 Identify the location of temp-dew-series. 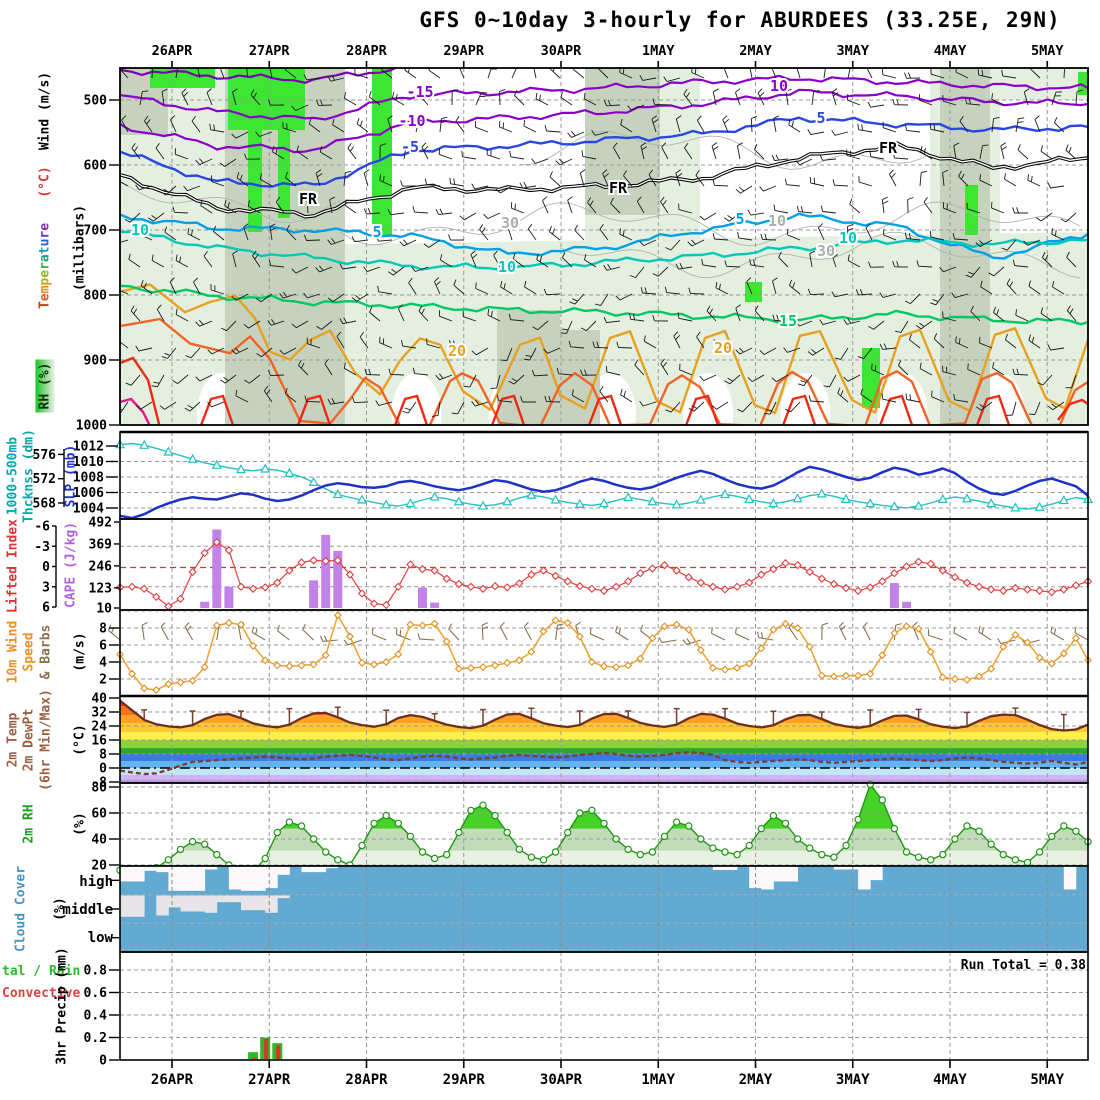
(604, 737).